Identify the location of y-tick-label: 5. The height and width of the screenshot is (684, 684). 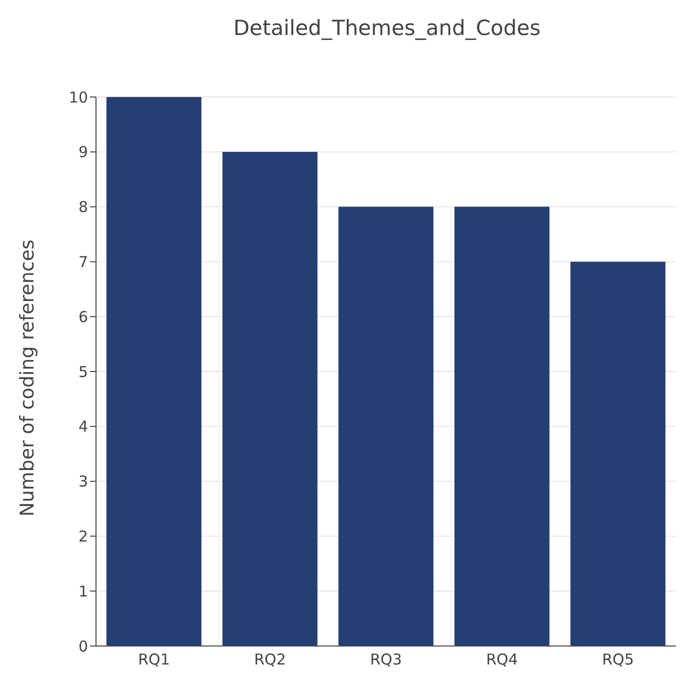
(83, 371).